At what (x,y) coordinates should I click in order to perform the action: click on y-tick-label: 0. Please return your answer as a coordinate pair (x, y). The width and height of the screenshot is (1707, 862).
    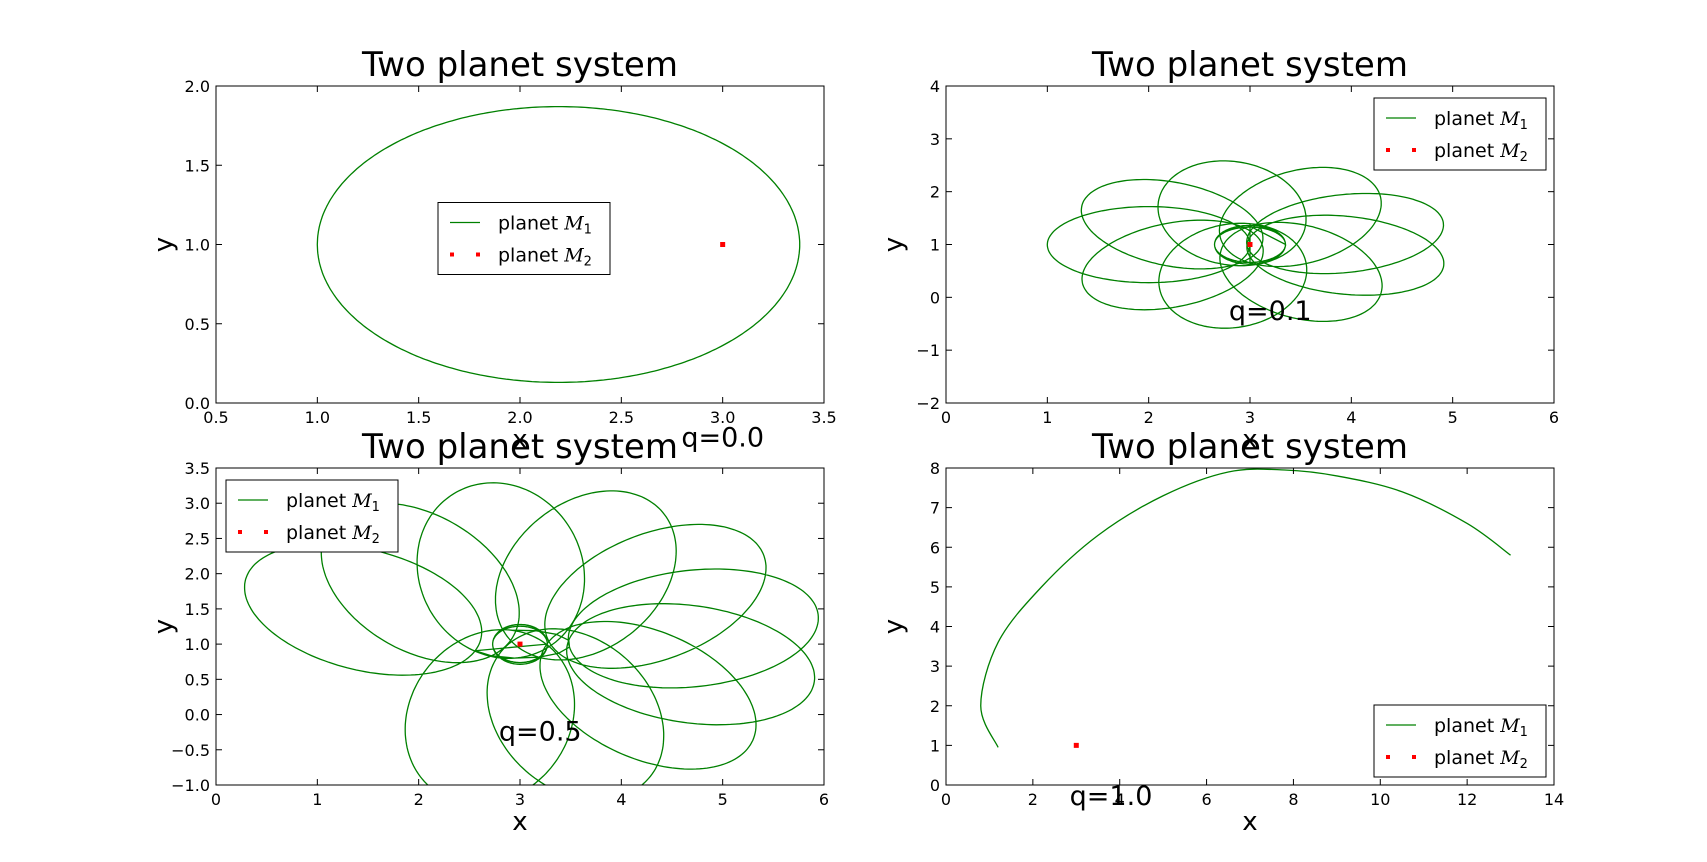
    Looking at the image, I should click on (935, 785).